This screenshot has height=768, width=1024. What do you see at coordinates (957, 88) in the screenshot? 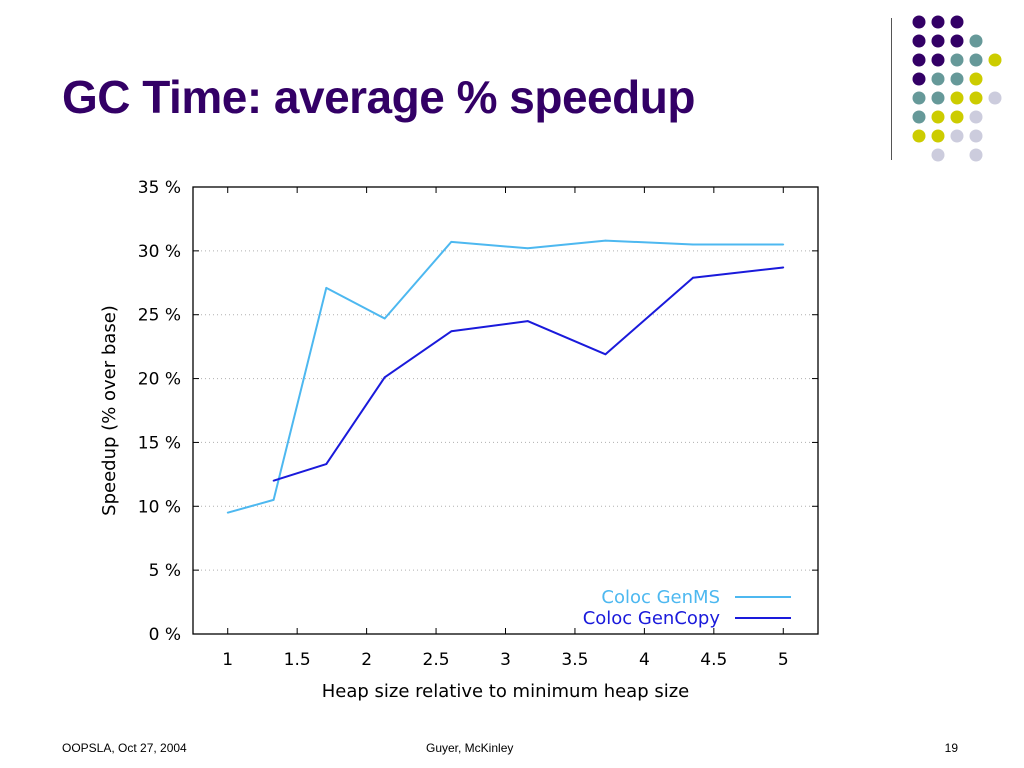
I see `decorative-dot-grid` at bounding box center [957, 88].